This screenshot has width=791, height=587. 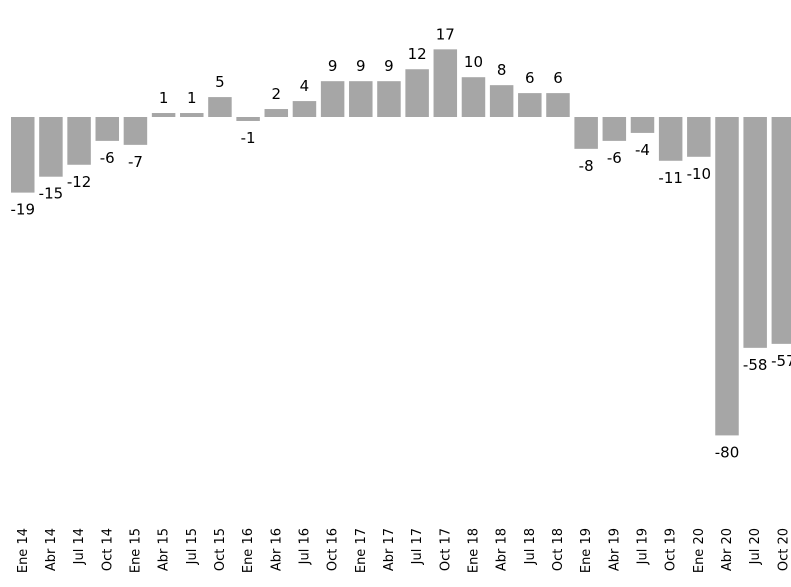 What do you see at coordinates (192, 546) in the screenshot?
I see `x-tick-label: Jul 15` at bounding box center [192, 546].